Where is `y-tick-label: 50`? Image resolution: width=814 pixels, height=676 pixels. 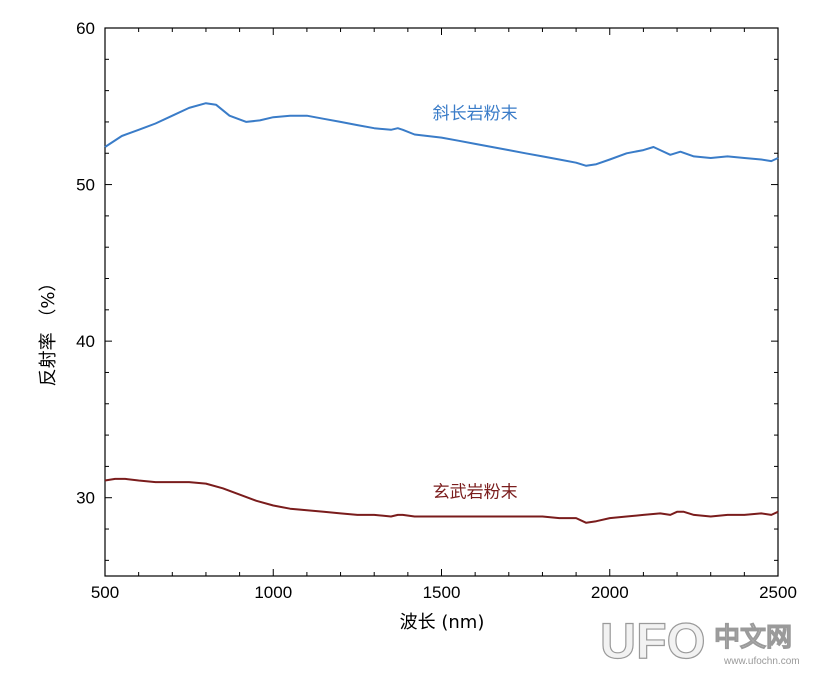 y-tick-label: 50 is located at coordinates (85, 185).